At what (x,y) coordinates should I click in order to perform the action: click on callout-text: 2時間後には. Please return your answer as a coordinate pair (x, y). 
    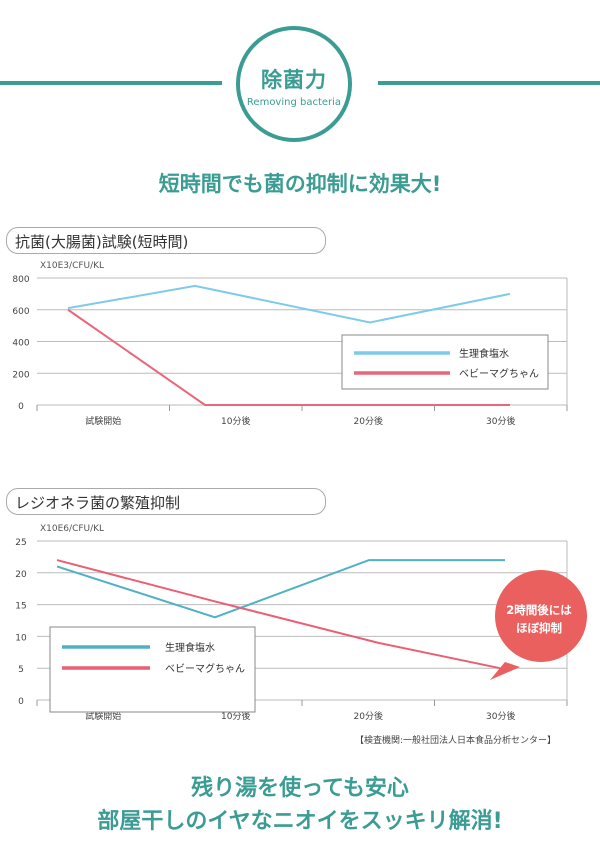
    Looking at the image, I should click on (539, 610).